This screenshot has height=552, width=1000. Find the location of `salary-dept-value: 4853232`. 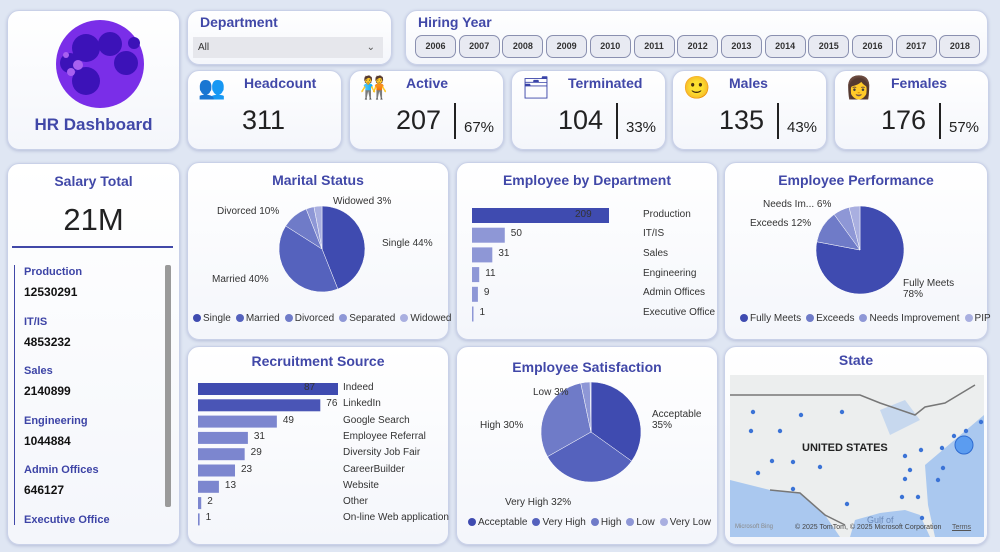

salary-dept-value: 4853232 is located at coordinates (47, 341).